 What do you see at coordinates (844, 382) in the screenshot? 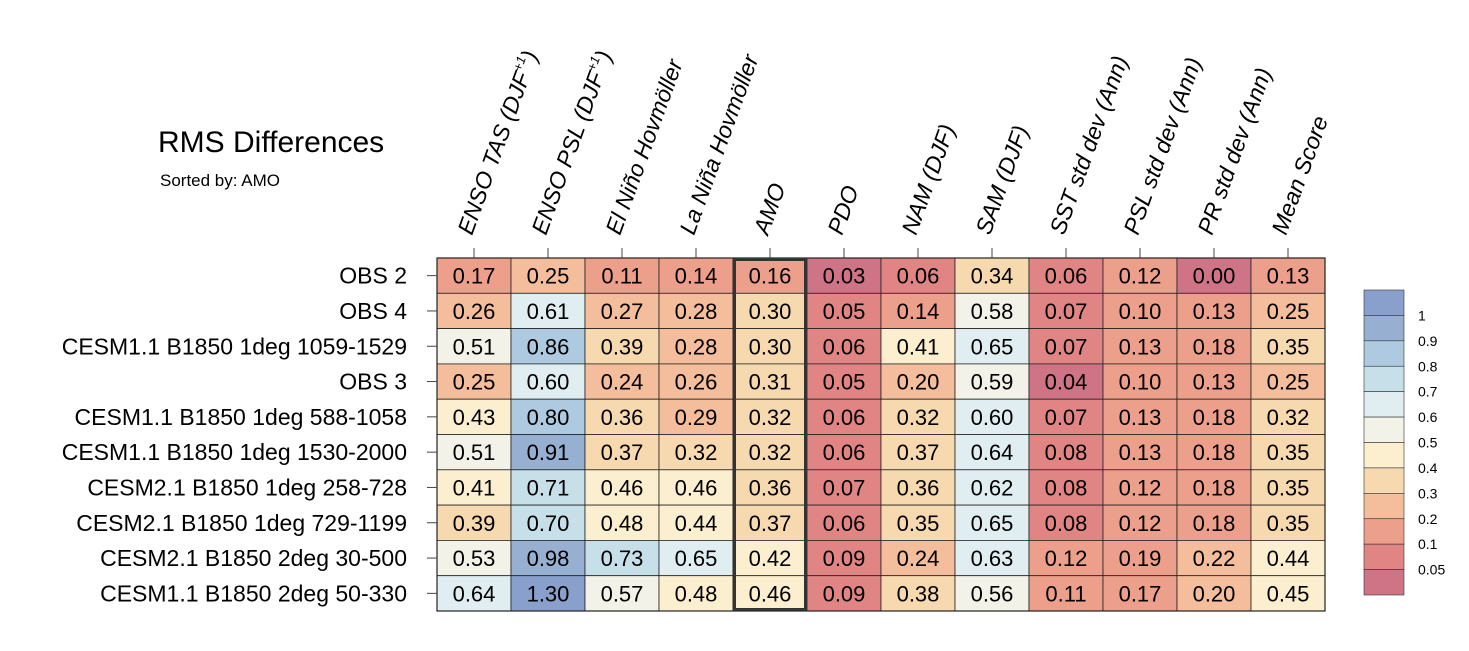
I see `cell-value-label: 0.05` at bounding box center [844, 382].